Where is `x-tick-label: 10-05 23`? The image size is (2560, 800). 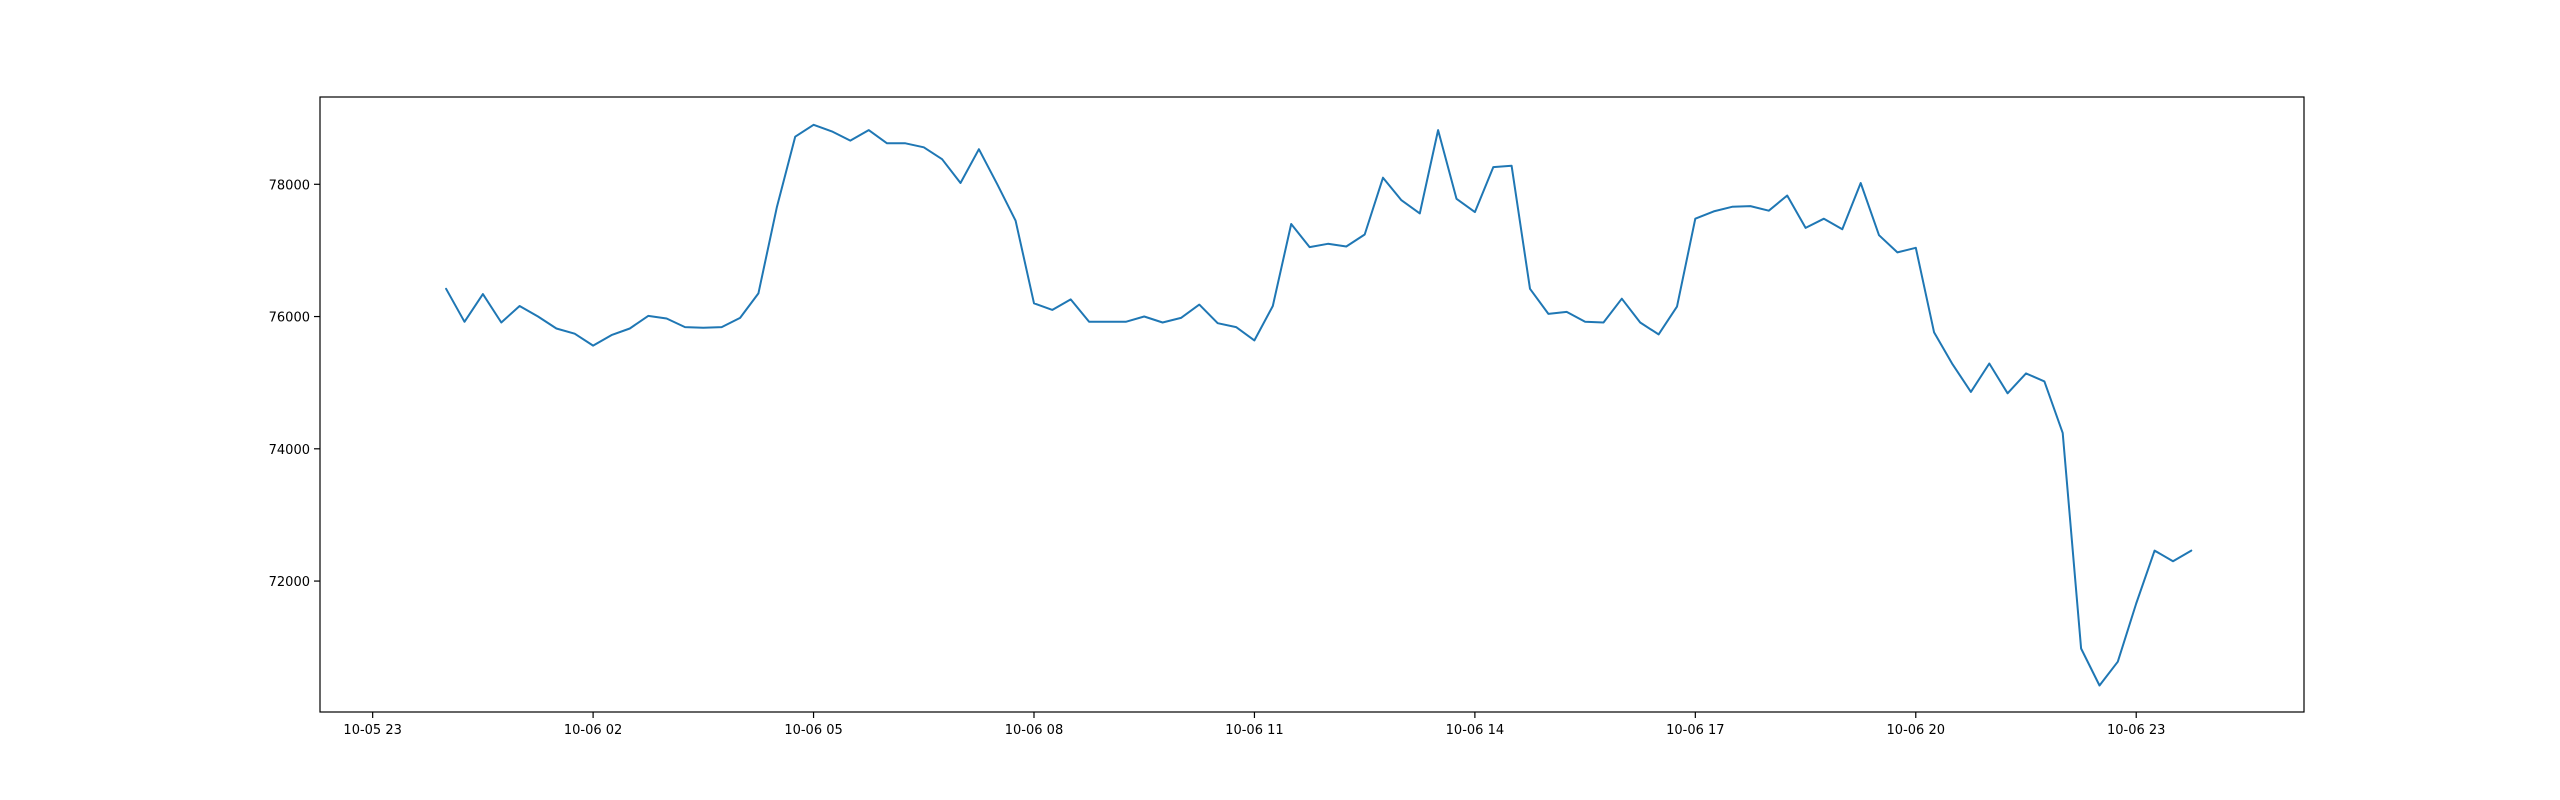
x-tick-label: 10-05 23 is located at coordinates (372, 730).